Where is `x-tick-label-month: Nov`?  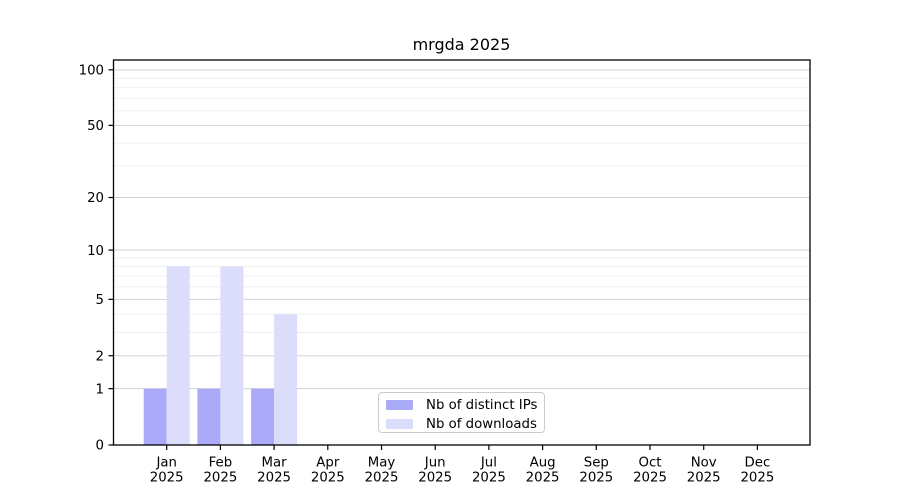 x-tick-label-month: Nov is located at coordinates (704, 463).